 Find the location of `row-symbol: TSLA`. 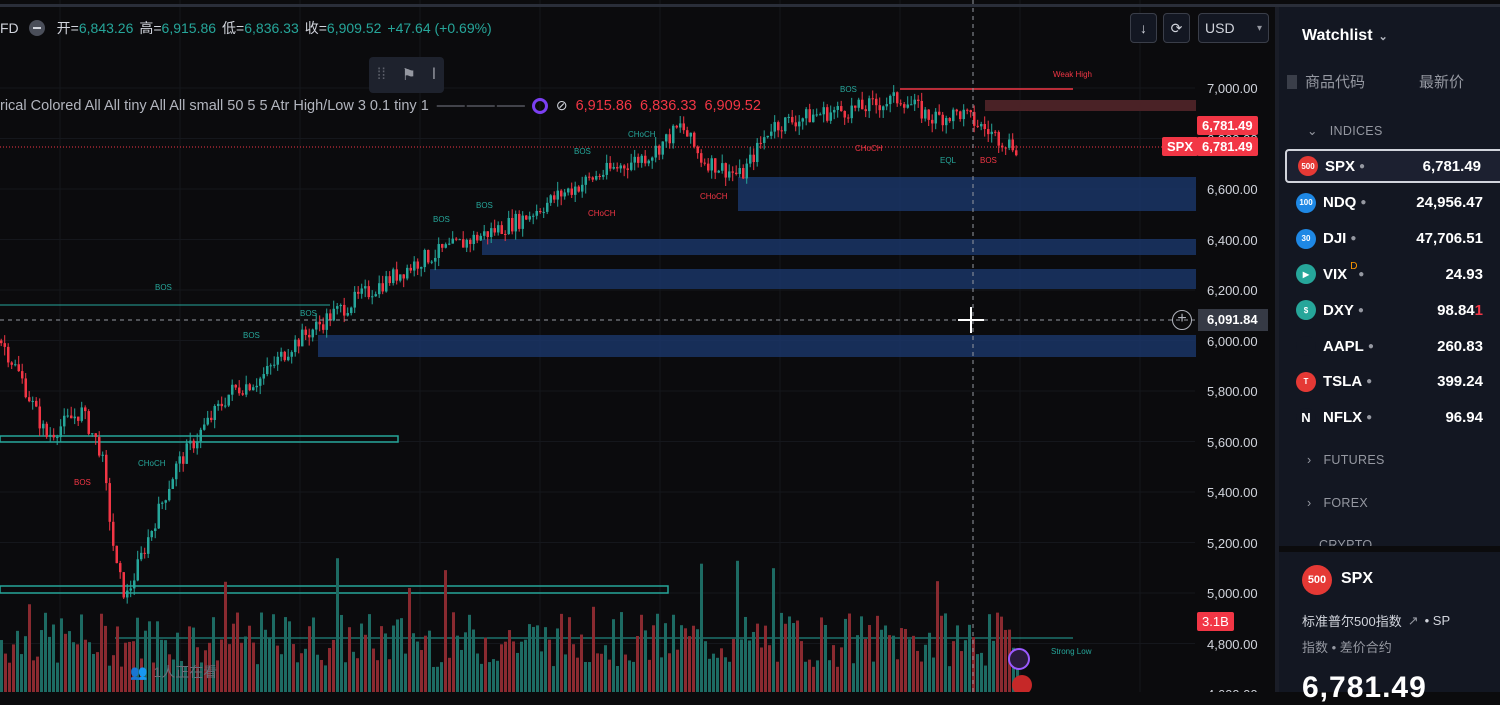

row-symbol: TSLA is located at coordinates (1343, 382).